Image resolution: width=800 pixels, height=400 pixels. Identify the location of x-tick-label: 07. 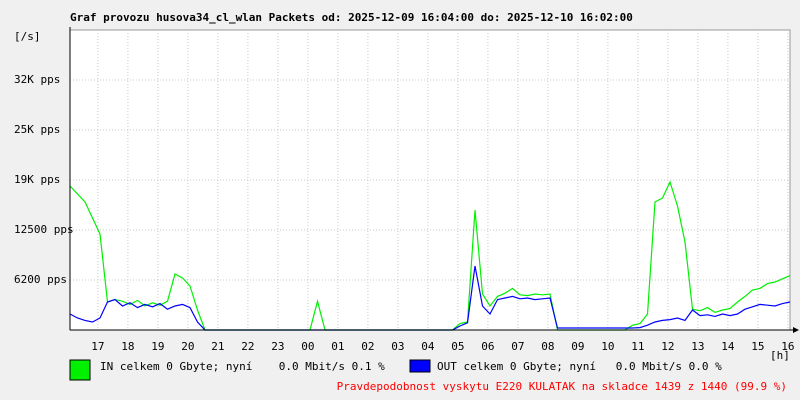
(517, 346).